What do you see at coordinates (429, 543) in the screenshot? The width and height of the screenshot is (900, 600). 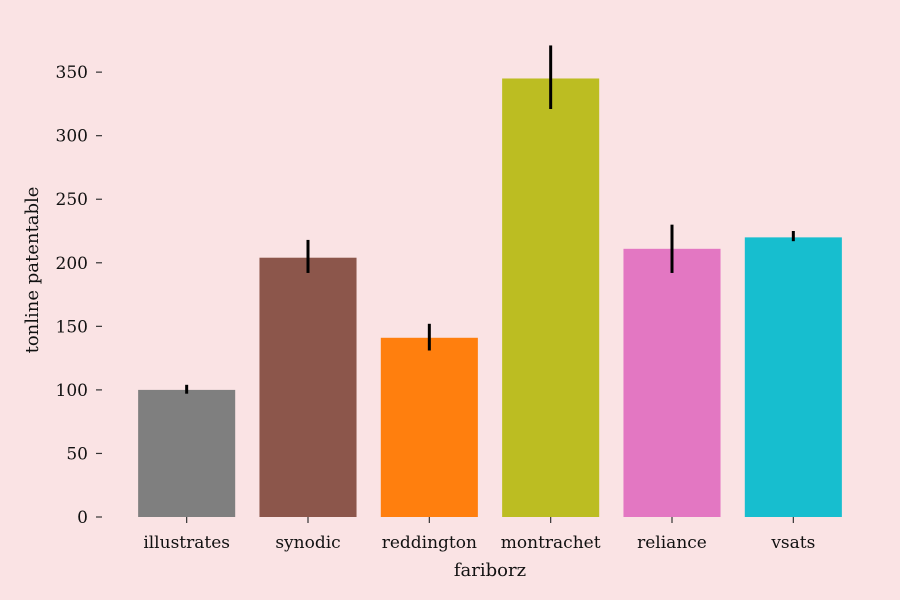 I see `x-tick-label-reddington: reddington` at bounding box center [429, 543].